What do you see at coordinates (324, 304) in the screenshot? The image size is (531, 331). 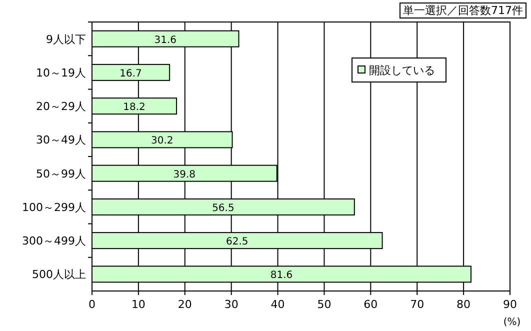 I see `x-tick-label: 50` at bounding box center [324, 304].